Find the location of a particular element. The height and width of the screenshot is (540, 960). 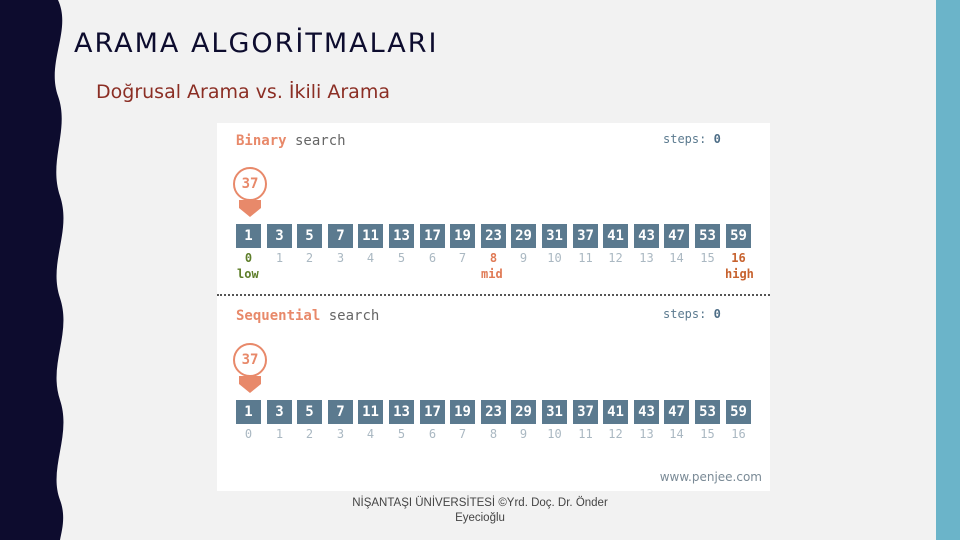

binary-title-rest: search is located at coordinates (316, 141).